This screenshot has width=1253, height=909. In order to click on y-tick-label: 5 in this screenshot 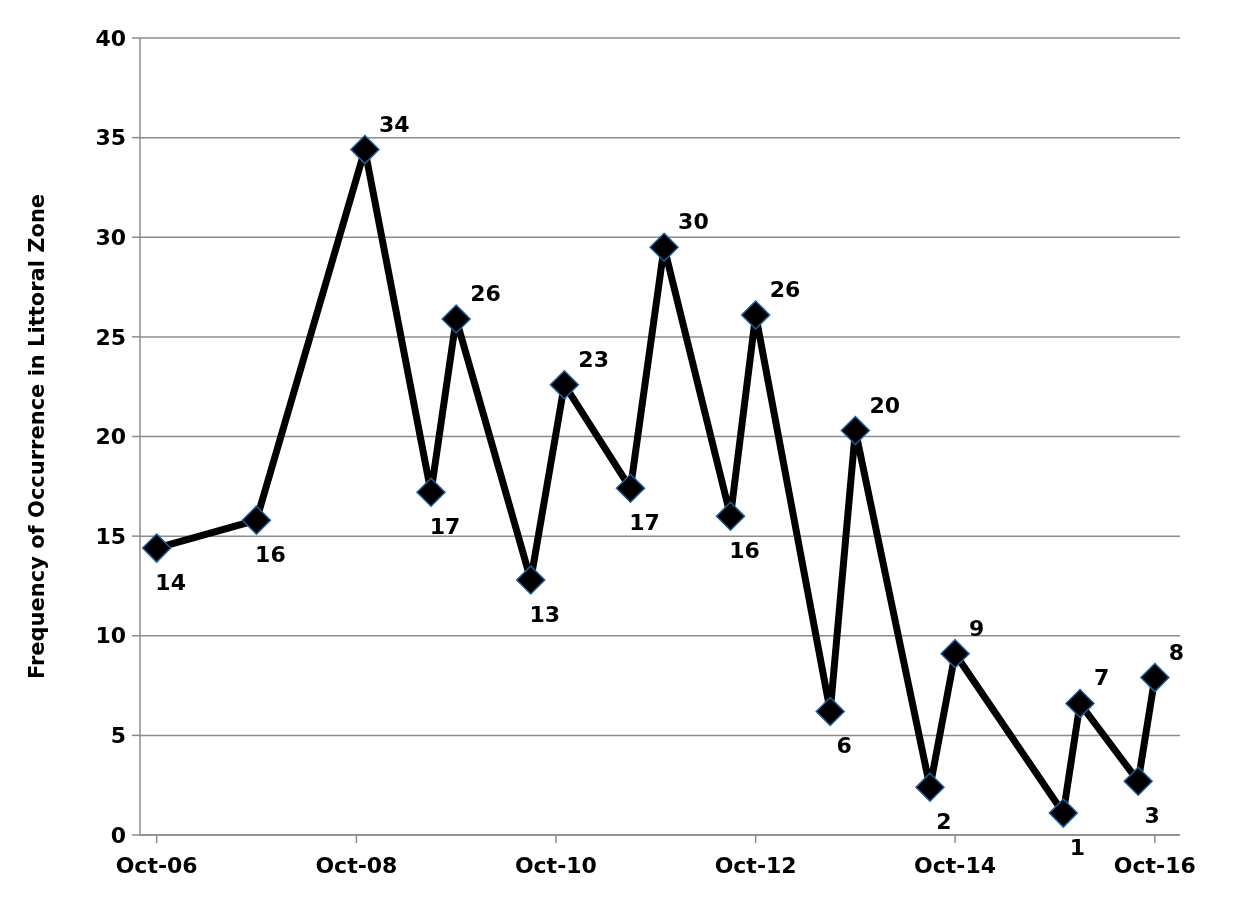, I will do `click(118, 736)`.